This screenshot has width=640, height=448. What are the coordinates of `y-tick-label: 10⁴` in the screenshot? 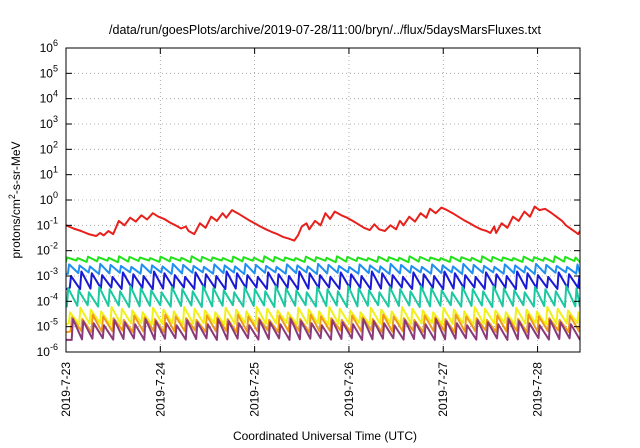 It's located at (49, 97).